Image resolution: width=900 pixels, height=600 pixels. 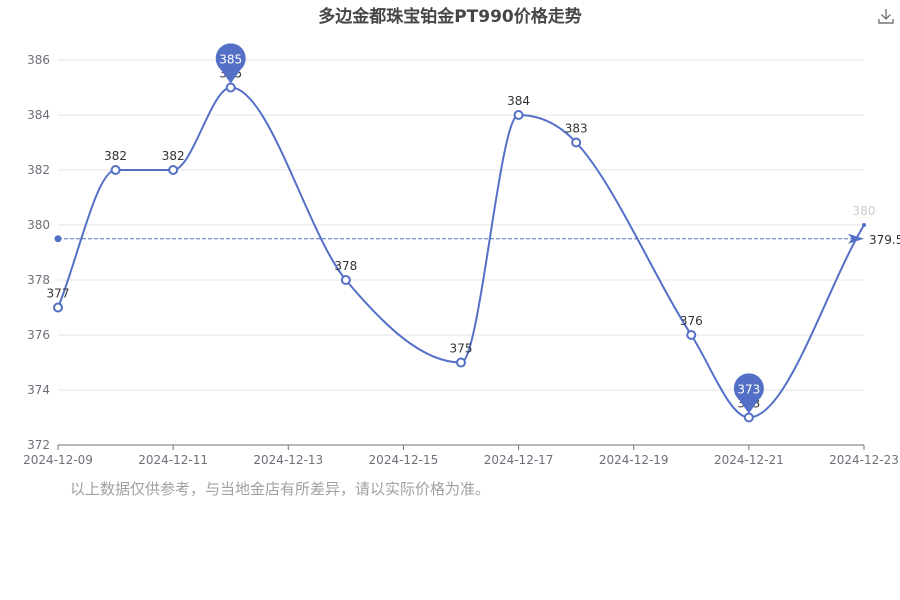 I want to click on min-marker-shape, so click(x=748, y=393).